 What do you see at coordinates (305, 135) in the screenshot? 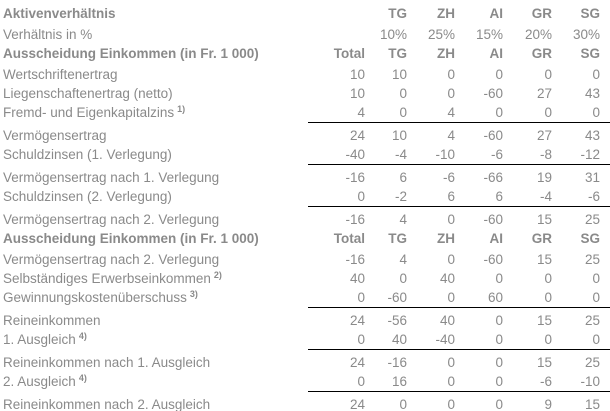
I see `table-row: Vermögensertrag 24 10 4 -60 27 43` at bounding box center [305, 135].